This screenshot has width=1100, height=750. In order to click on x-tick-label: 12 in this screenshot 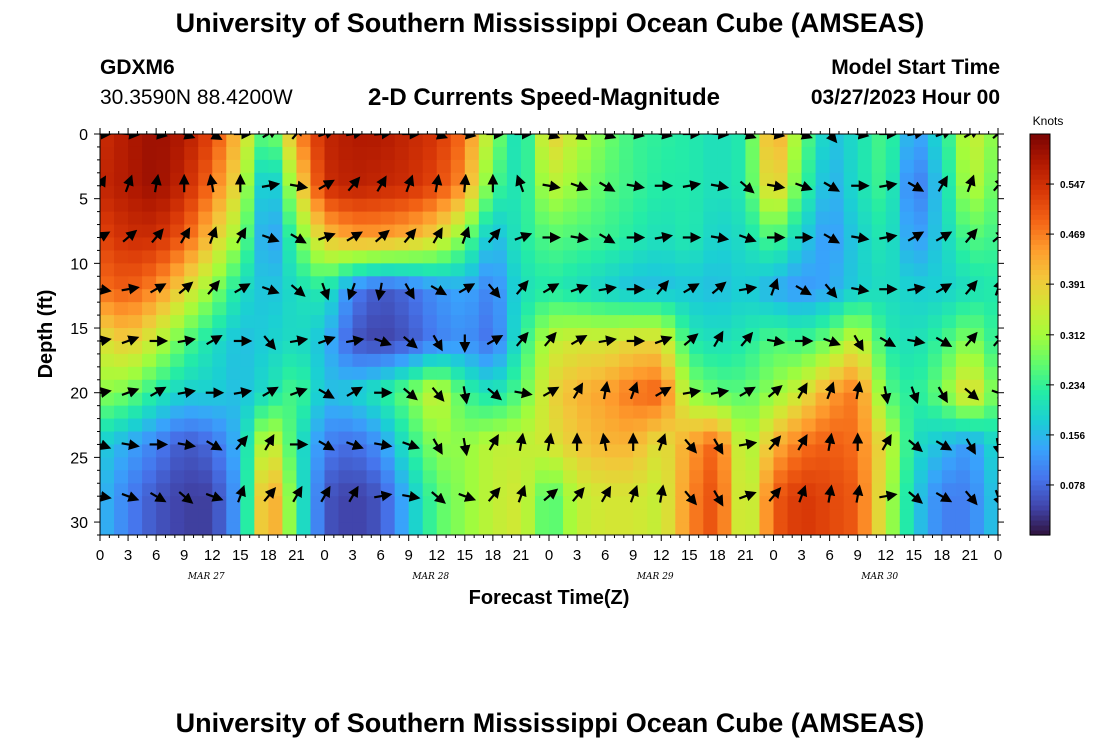, I will do `click(661, 555)`.